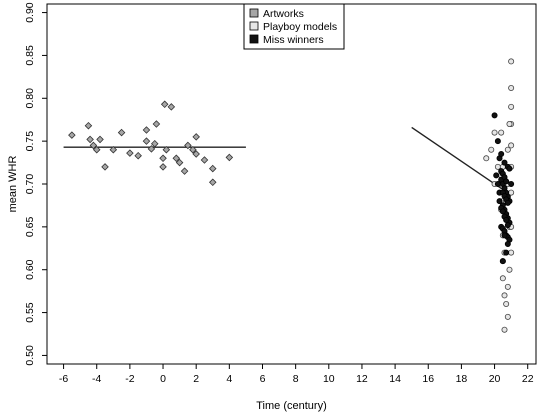 This screenshot has width=543, height=414. What do you see at coordinates (30, 12) in the screenshot?
I see `y-tick-label: 0.90` at bounding box center [30, 12].